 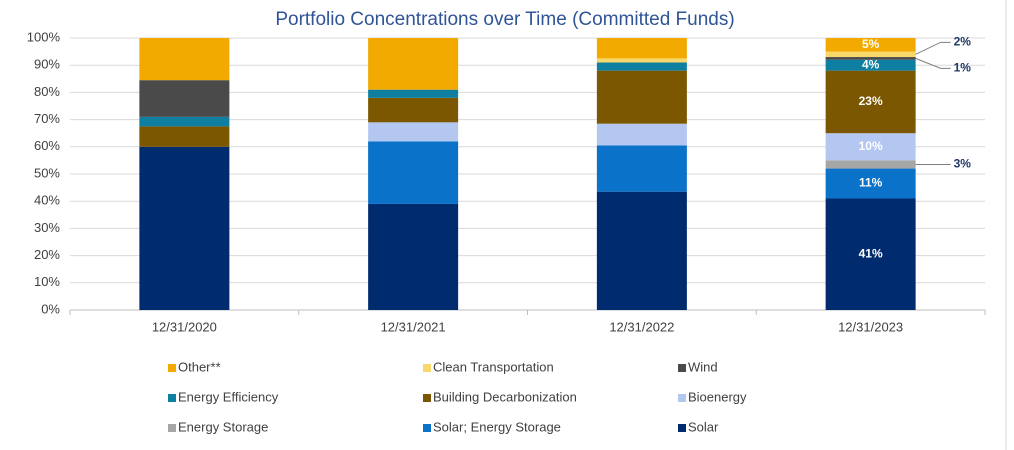 What do you see at coordinates (47, 64) in the screenshot?
I see `y-tick-label: 90%` at bounding box center [47, 64].